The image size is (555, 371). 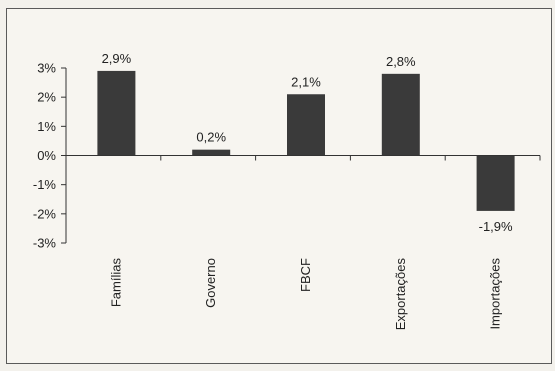 I want to click on y-tick-label: -3%, so click(x=45, y=243).